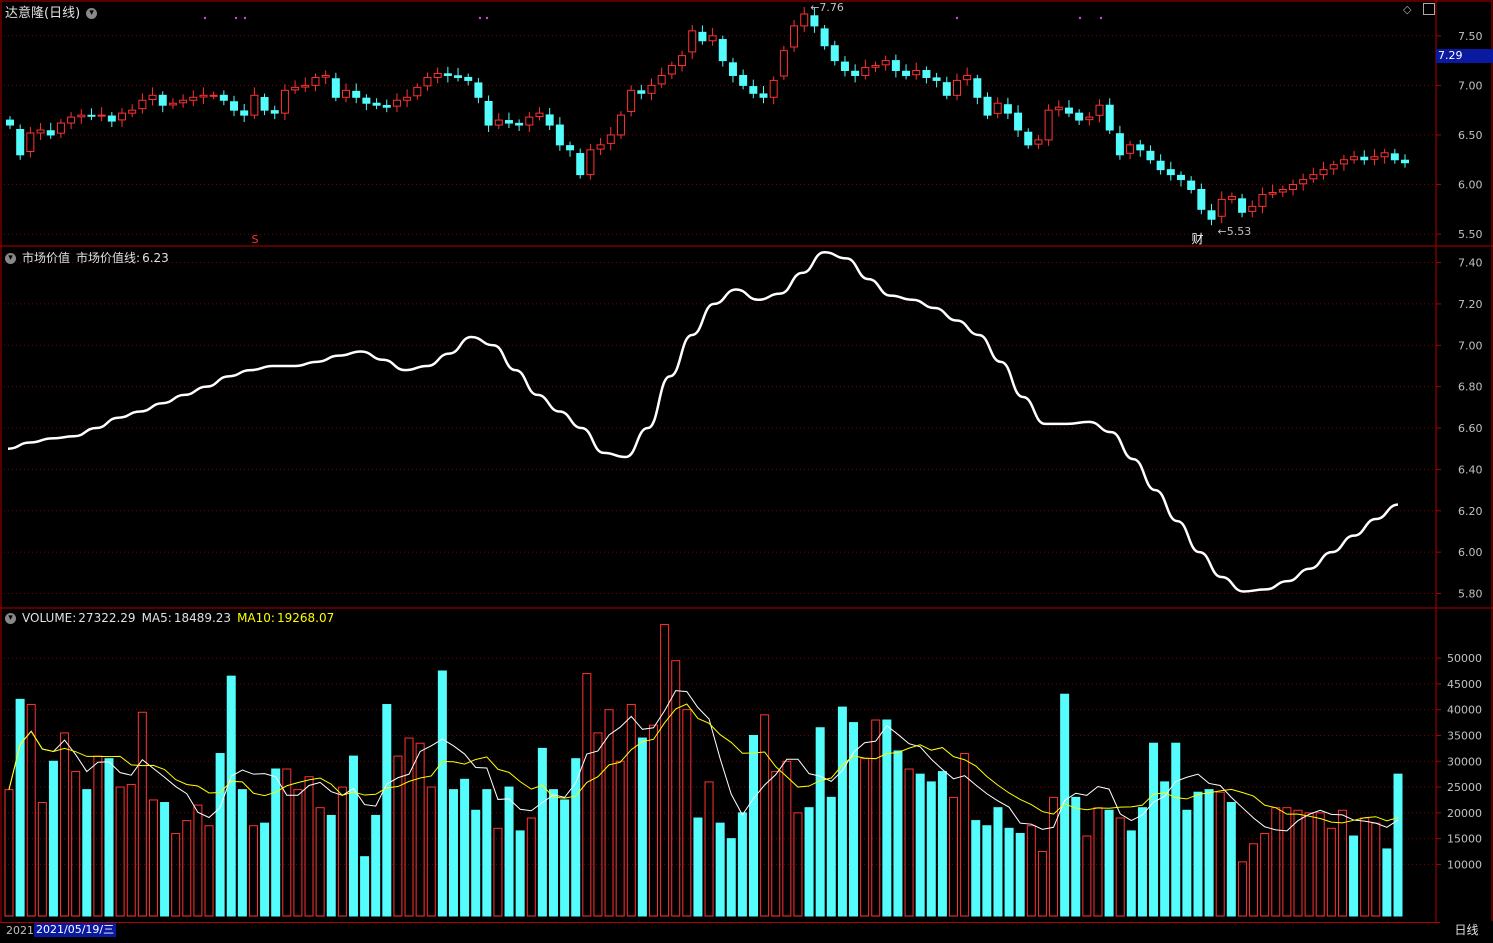 The image size is (1493, 943). What do you see at coordinates (90, 257) in the screenshot?
I see `indicator-panel-header: ▾ 市场价值 市场价值线: 6.23` at bounding box center [90, 257].